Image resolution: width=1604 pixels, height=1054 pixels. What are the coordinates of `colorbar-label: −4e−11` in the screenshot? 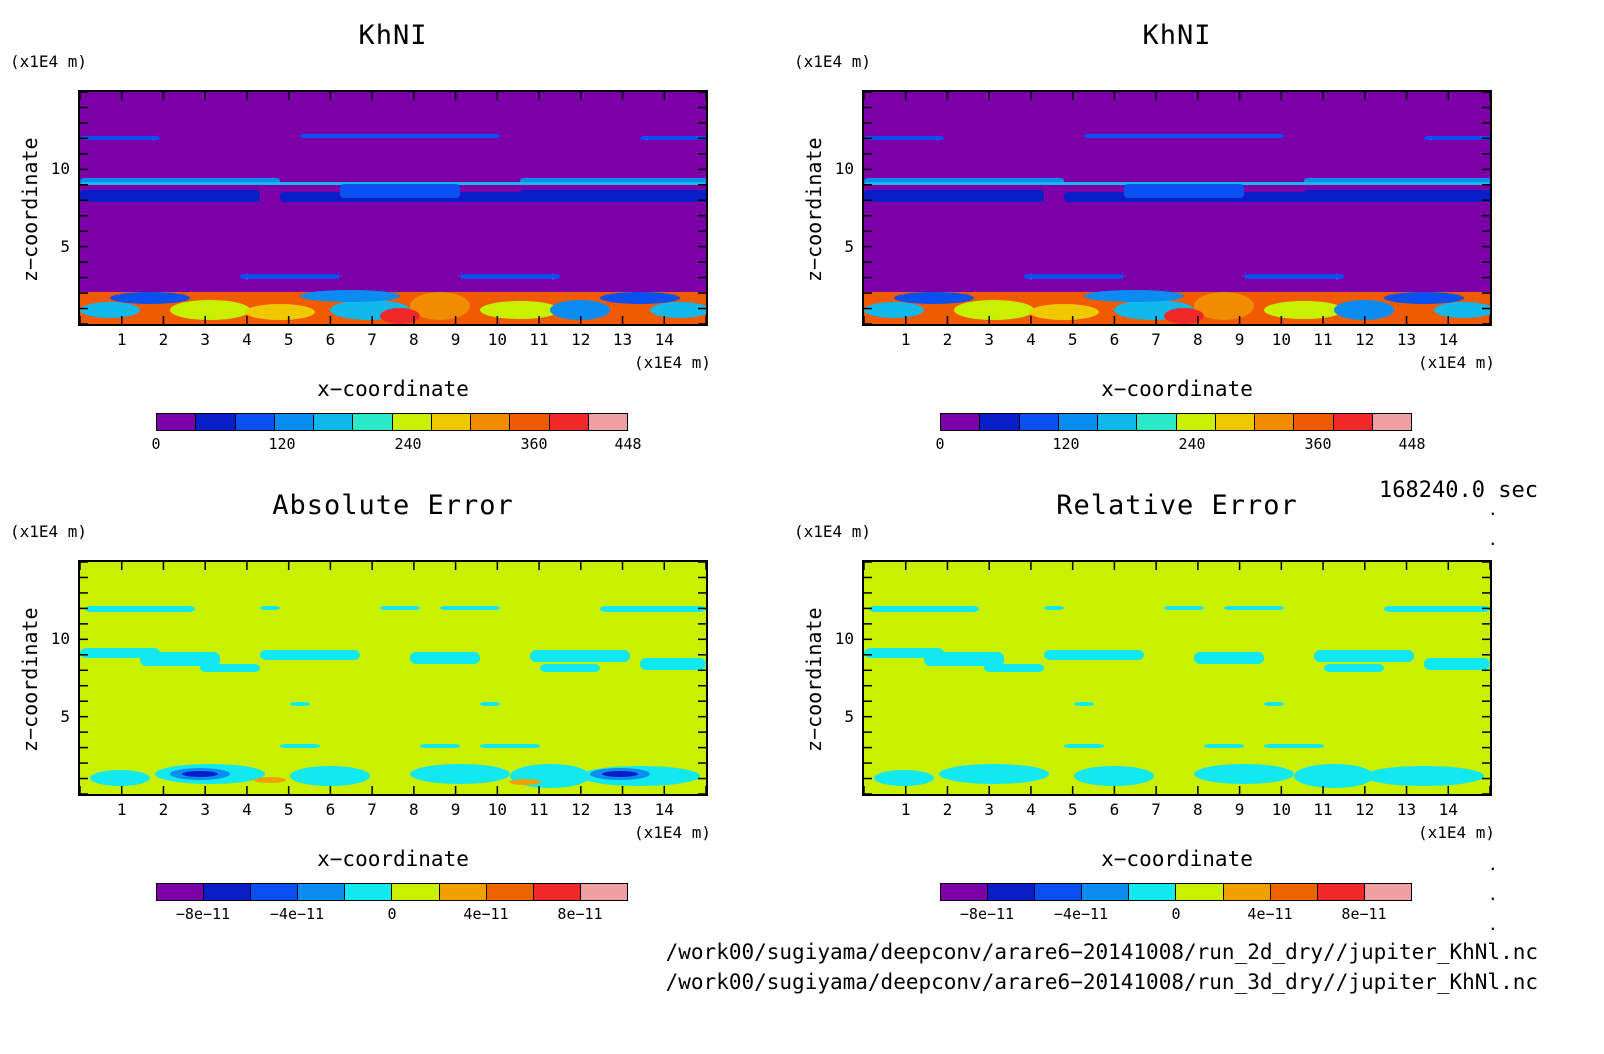 It's located at (297, 914).